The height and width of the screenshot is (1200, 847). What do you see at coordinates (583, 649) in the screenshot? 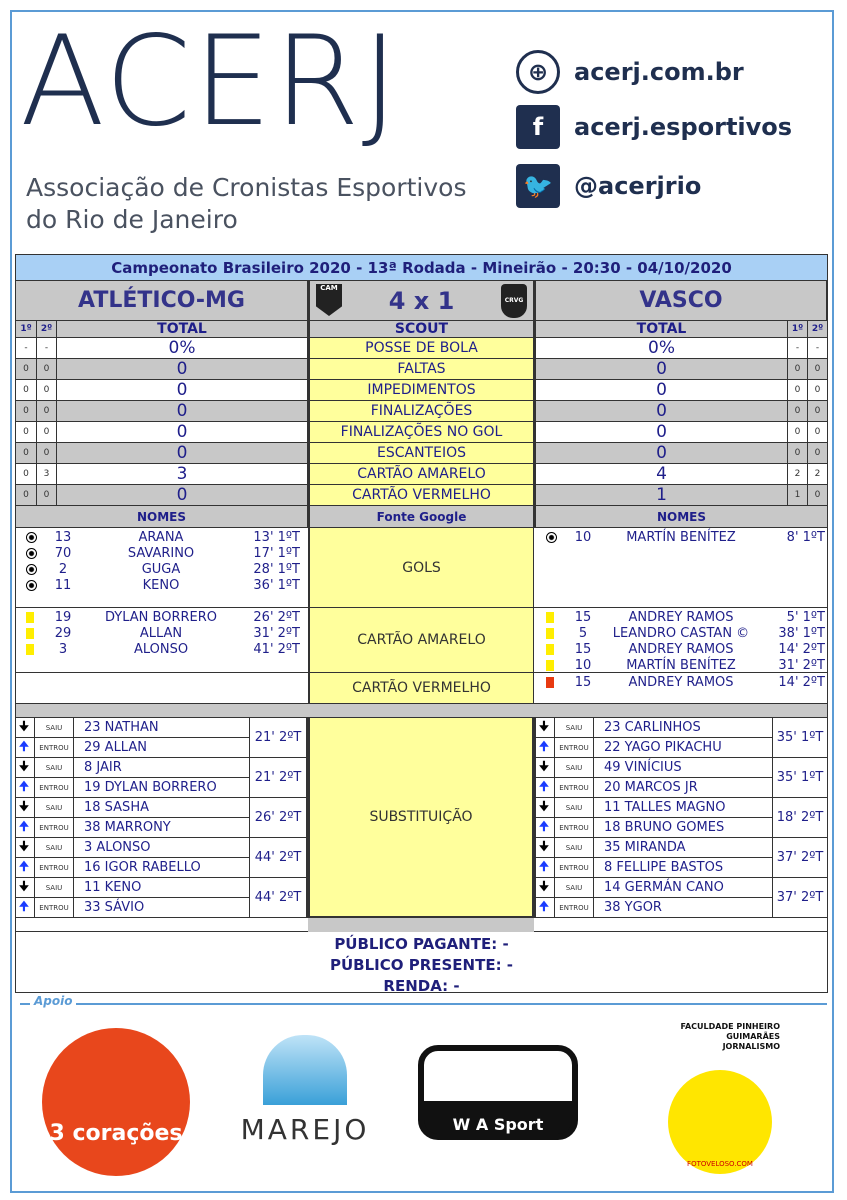
I see `player-number: 15` at bounding box center [583, 649].